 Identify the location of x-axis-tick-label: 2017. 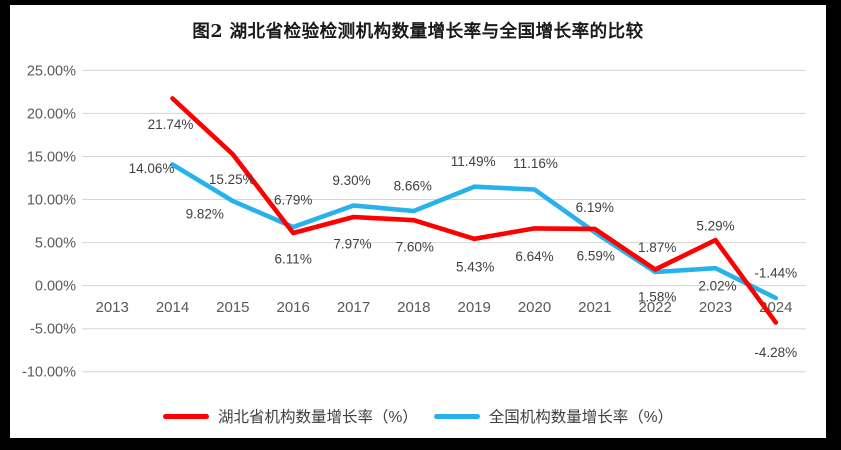
(353, 307).